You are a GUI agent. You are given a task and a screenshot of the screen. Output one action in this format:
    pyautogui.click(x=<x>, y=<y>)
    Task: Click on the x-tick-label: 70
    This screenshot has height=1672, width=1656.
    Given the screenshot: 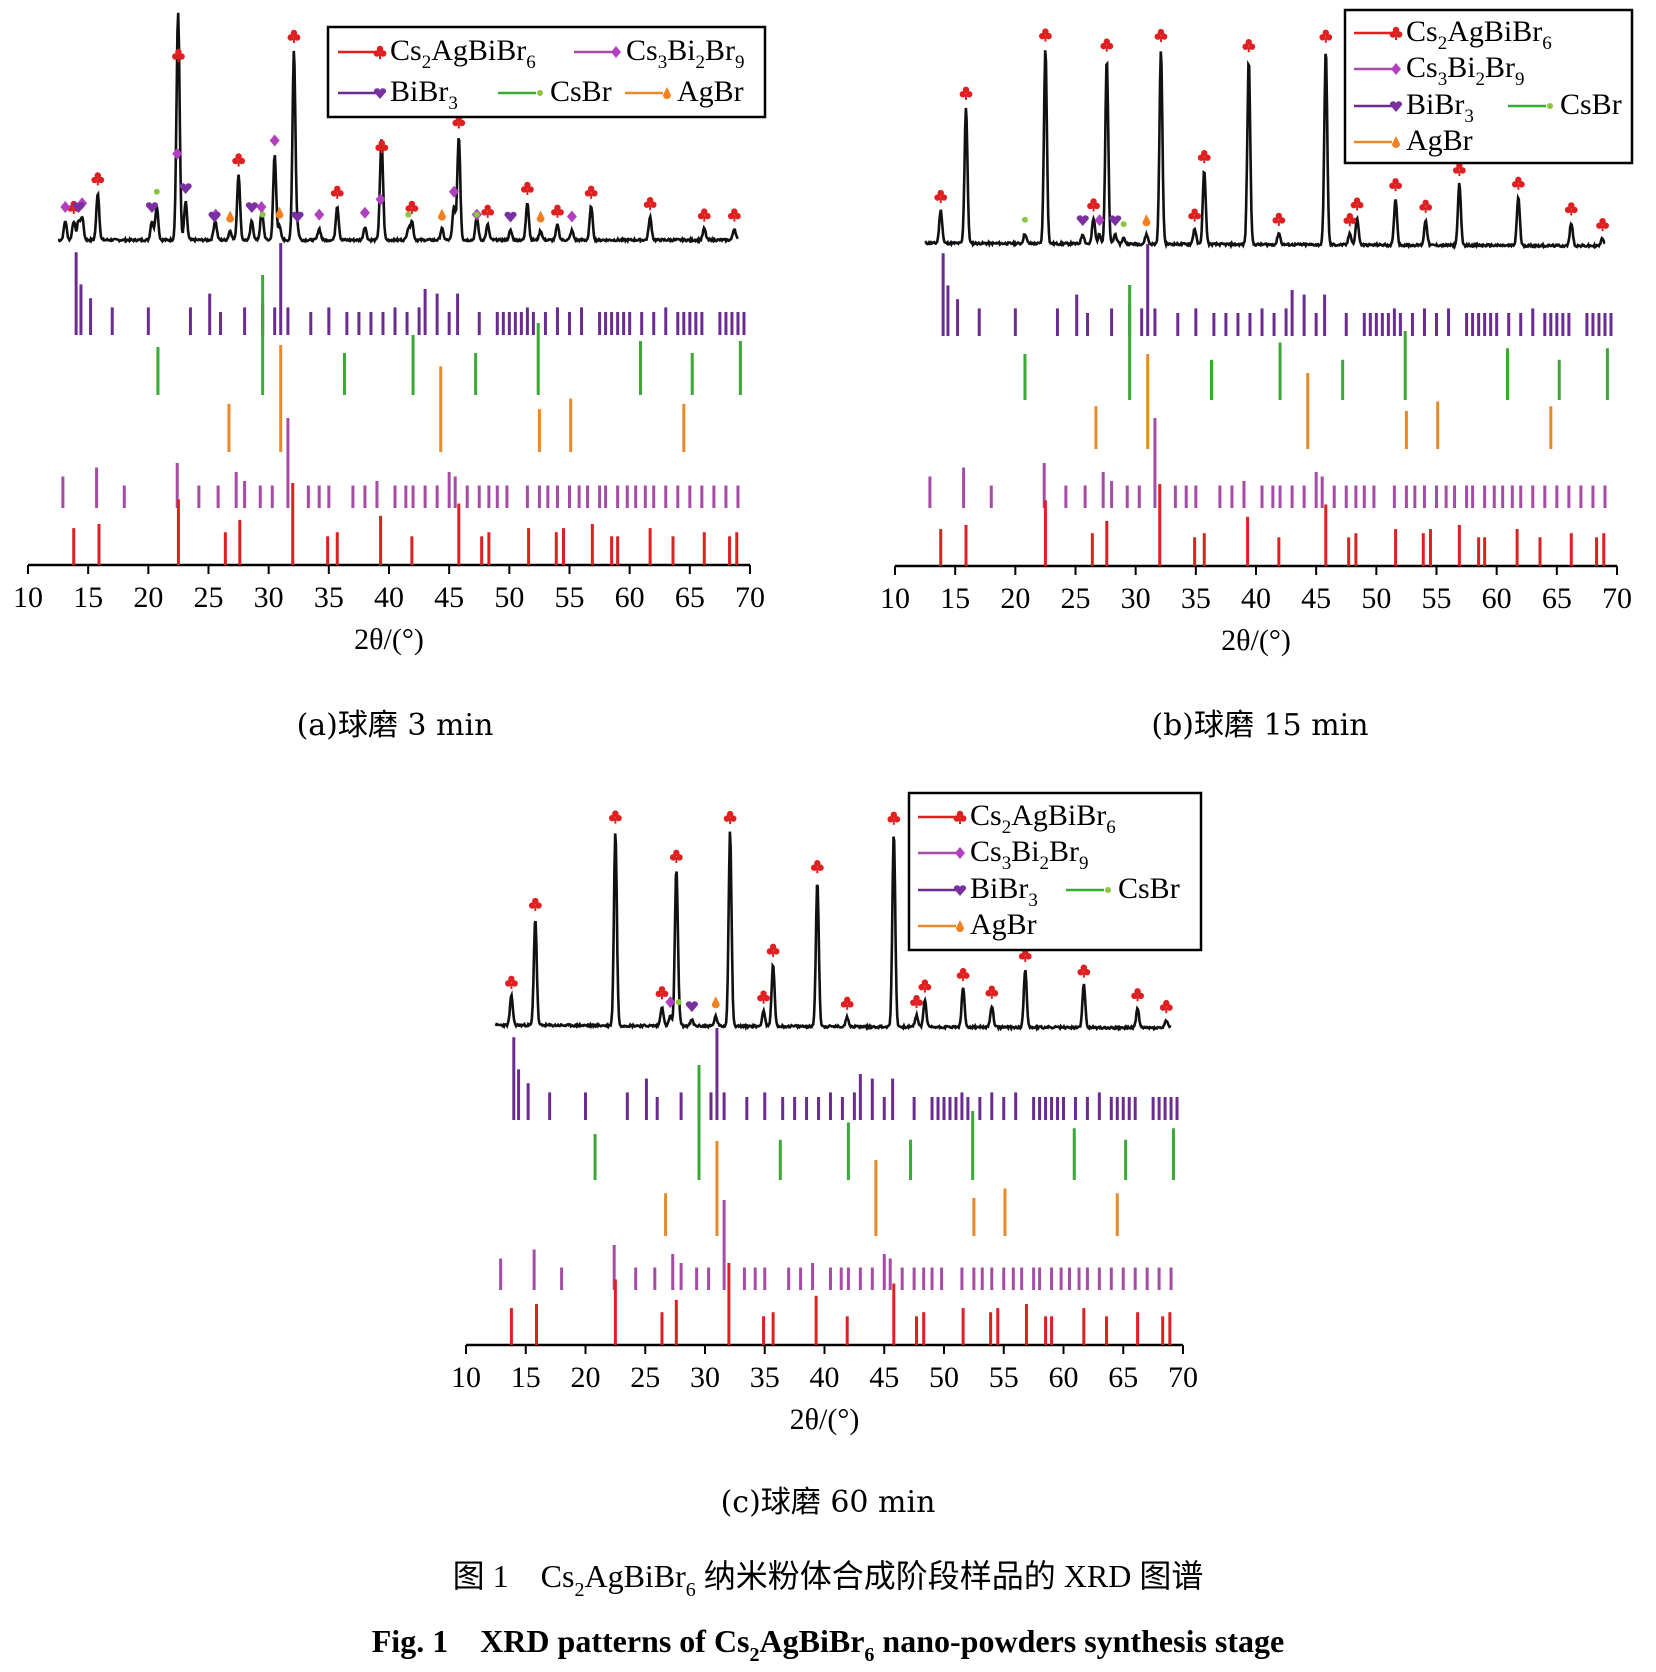 What is the action you would take?
    pyautogui.click(x=1183, y=1377)
    